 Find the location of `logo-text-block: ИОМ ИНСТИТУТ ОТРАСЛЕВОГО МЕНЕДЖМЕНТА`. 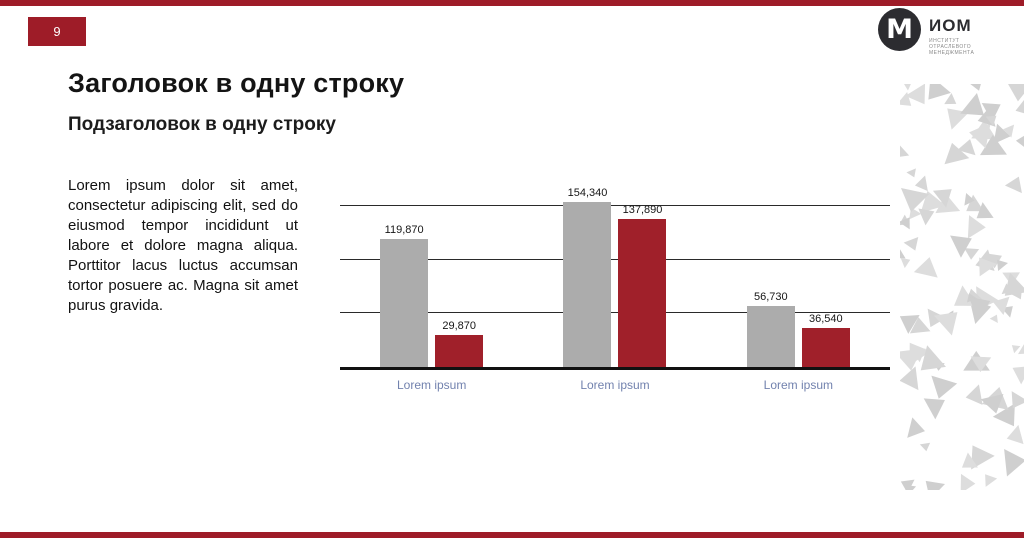

logo-text-block: ИОМ ИНСТИТУТ ОТРАСЛЕВОГО МЕНЕДЖМЕНТА is located at coordinates (951, 32).